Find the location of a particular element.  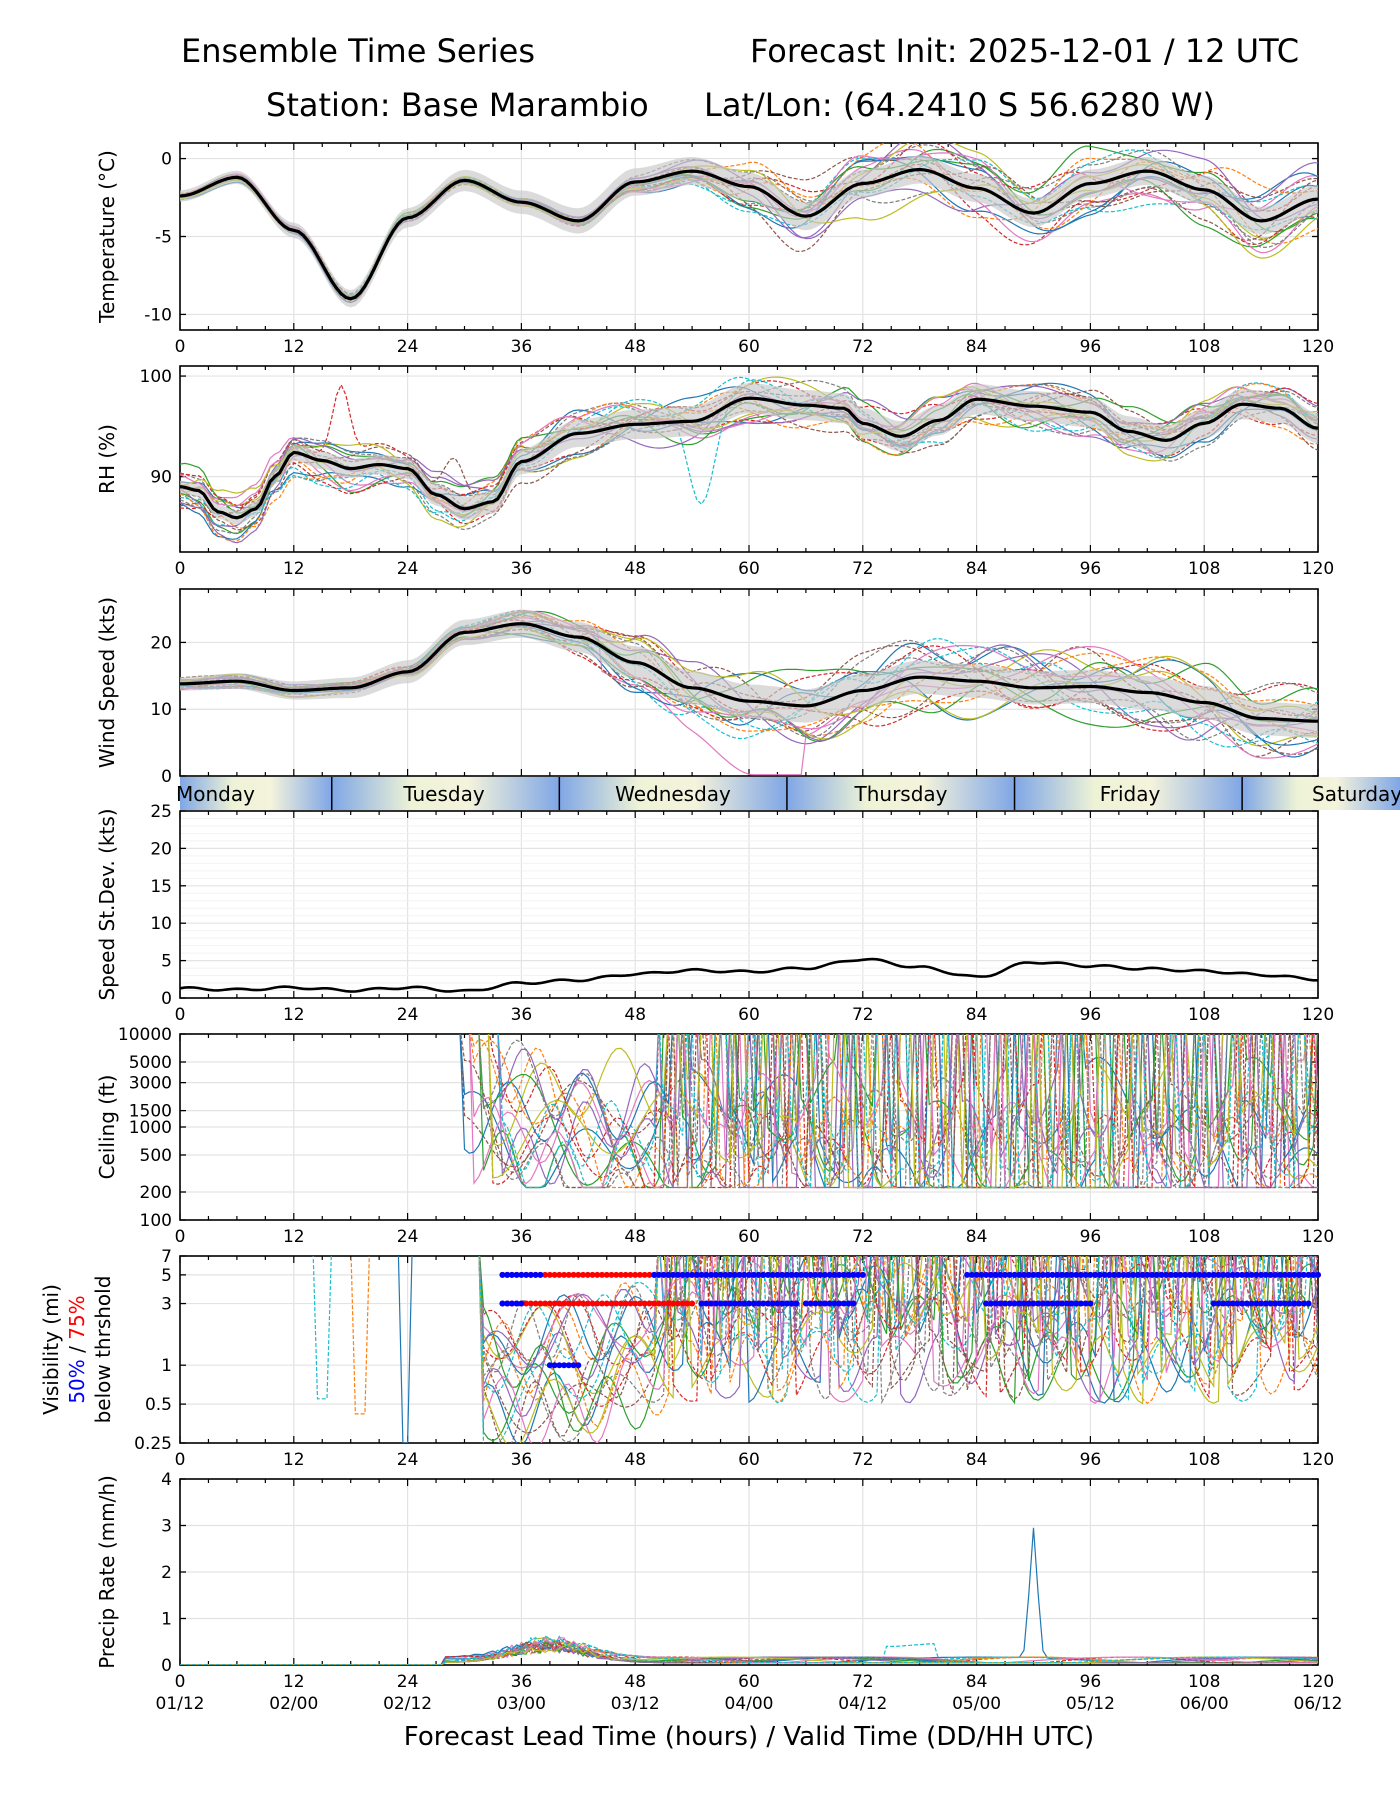

day-label-saturday: Saturday is located at coordinates (1356, 794).